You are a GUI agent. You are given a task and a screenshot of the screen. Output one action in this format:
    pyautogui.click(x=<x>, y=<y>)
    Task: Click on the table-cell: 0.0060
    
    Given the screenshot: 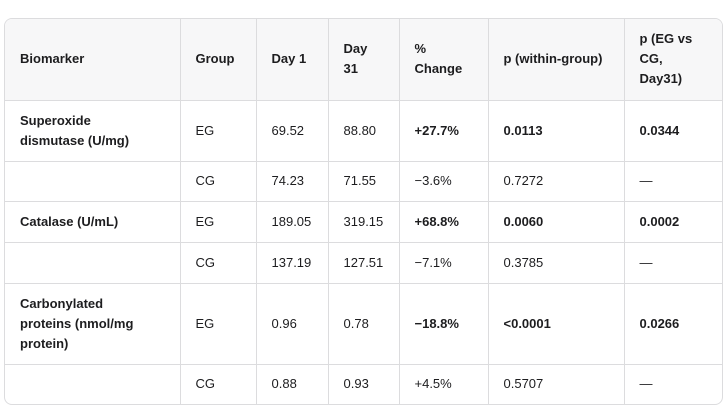 What is the action you would take?
    pyautogui.click(x=556, y=222)
    